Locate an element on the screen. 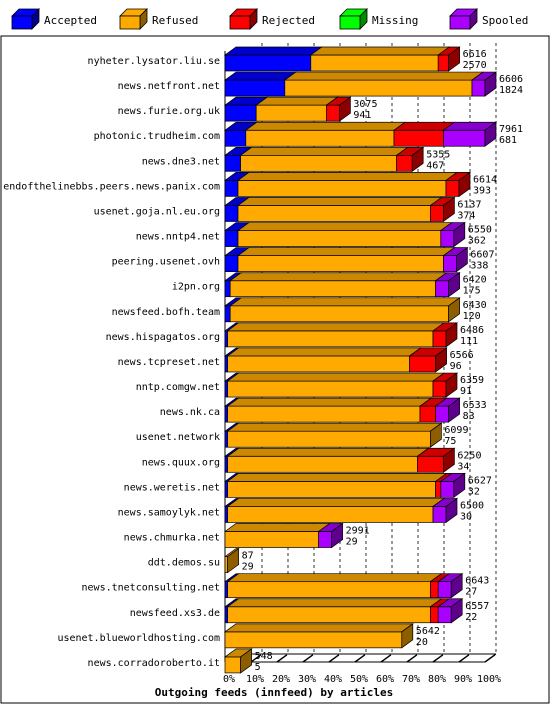 The image size is (550, 705). x-tick-label: 50% is located at coordinates (359, 679).